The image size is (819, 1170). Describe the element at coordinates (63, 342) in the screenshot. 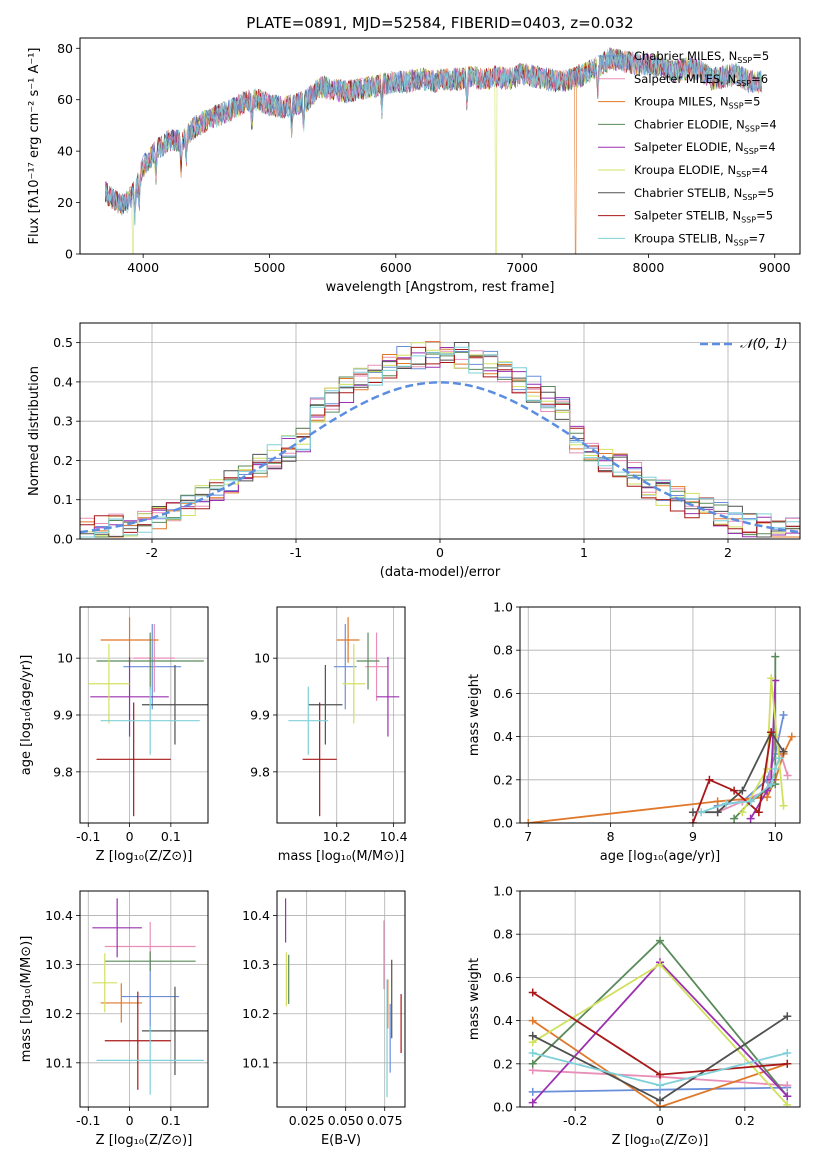

I see `y-tick-label: 0.5` at that location.